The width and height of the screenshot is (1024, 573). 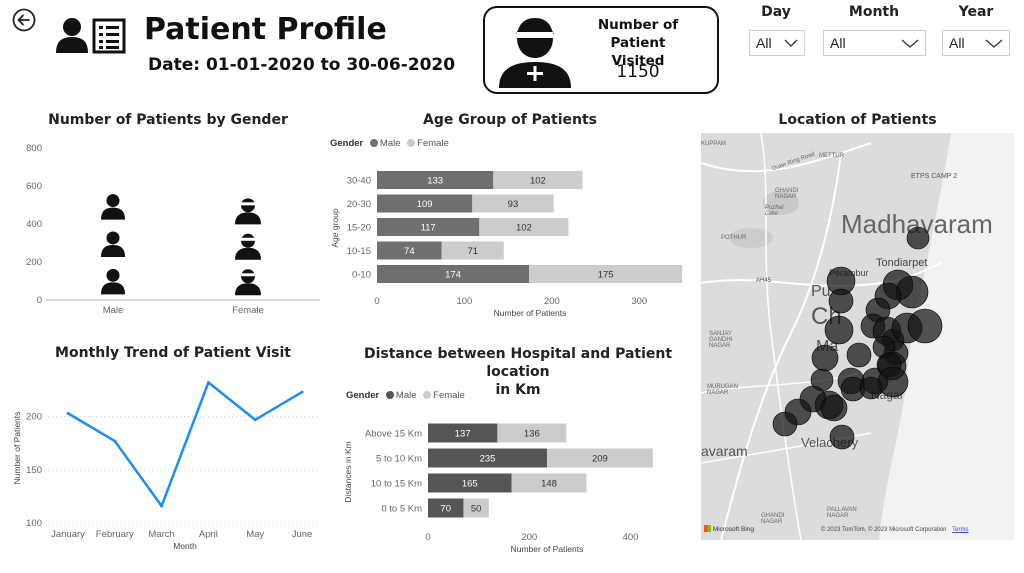 I want to click on day-filter-dropdown: All, so click(x=777, y=43).